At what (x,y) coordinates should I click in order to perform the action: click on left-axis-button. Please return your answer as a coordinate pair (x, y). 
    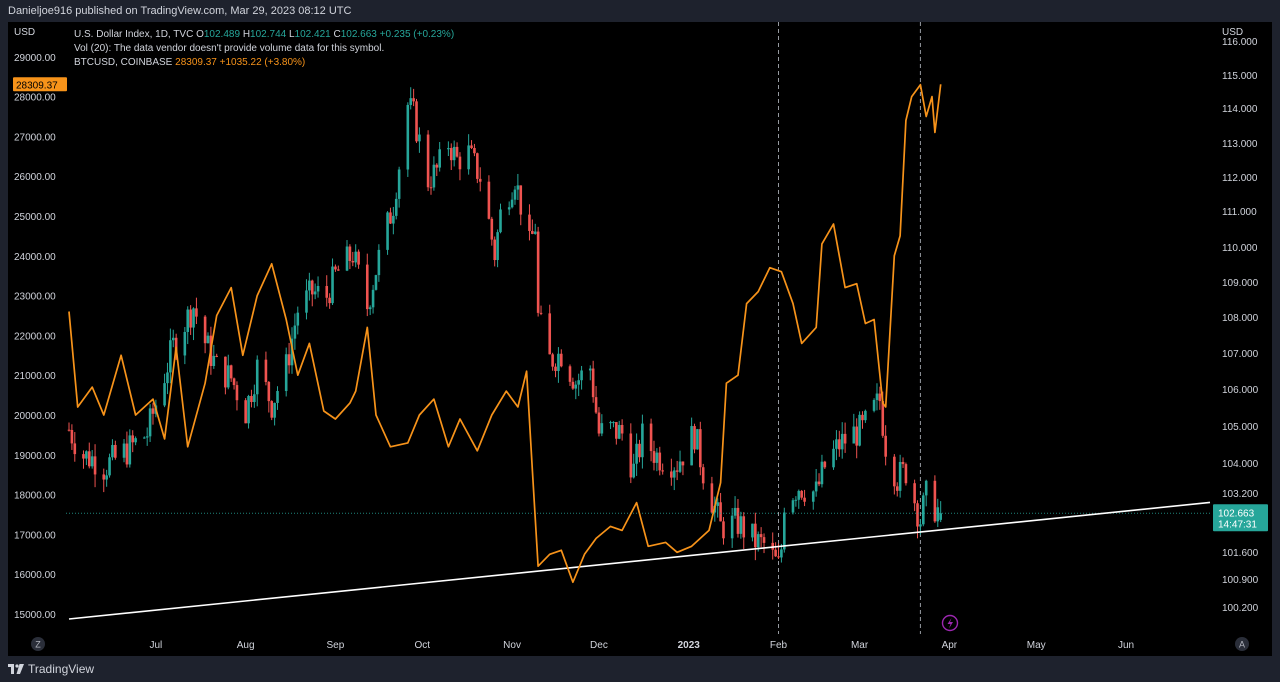
    Looking at the image, I should click on (38, 644).